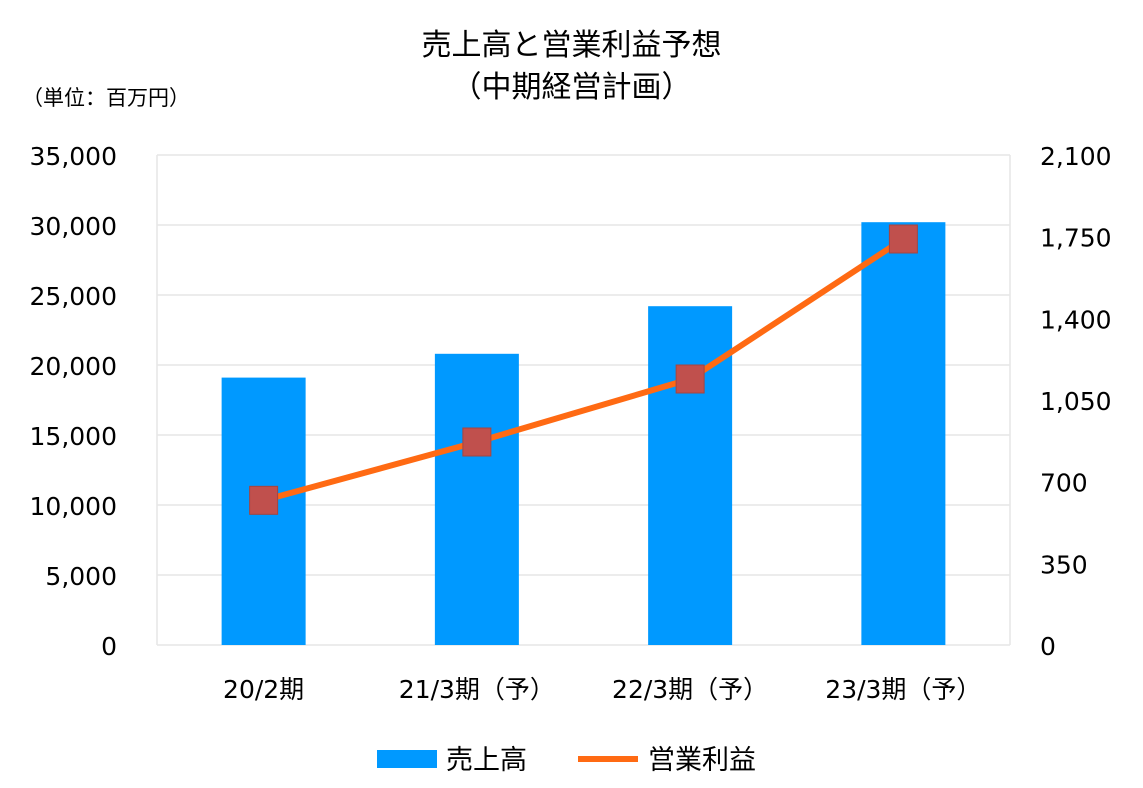 The image size is (1143, 788). What do you see at coordinates (73, 226) in the screenshot?
I see `y-left-tick-label: 30,000` at bounding box center [73, 226].